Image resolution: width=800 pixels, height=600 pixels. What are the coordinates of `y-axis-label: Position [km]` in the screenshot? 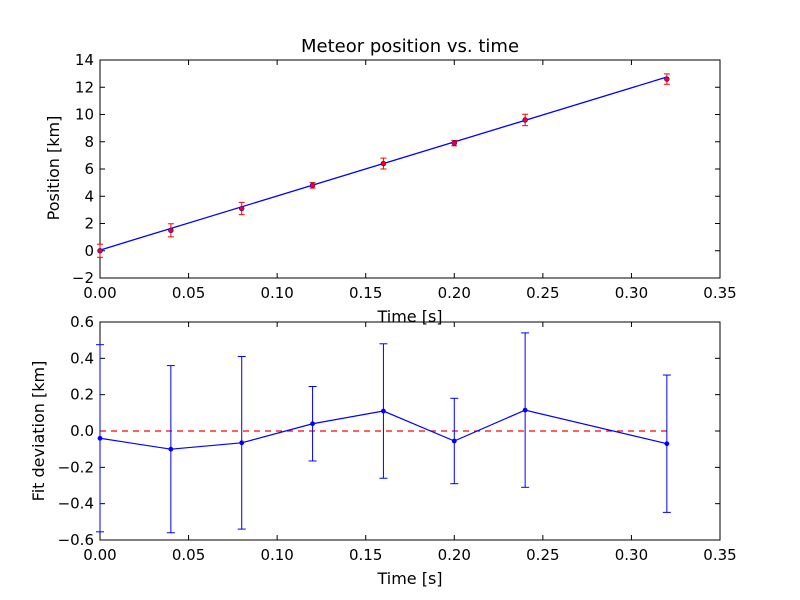 It's located at (53, 168).